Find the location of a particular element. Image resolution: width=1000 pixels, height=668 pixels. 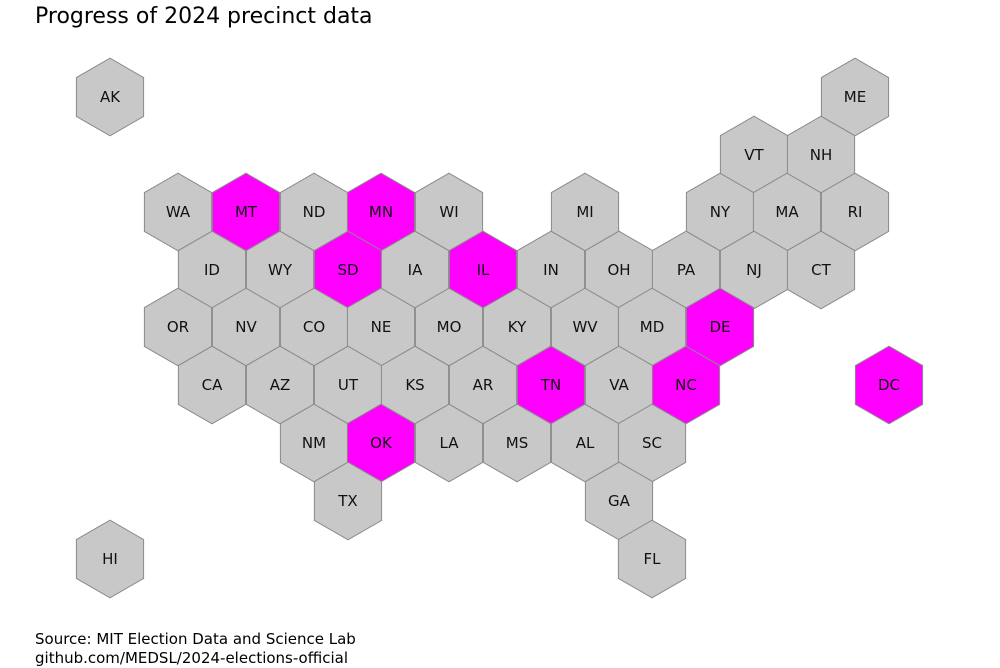

state-label: KS is located at coordinates (414, 385).